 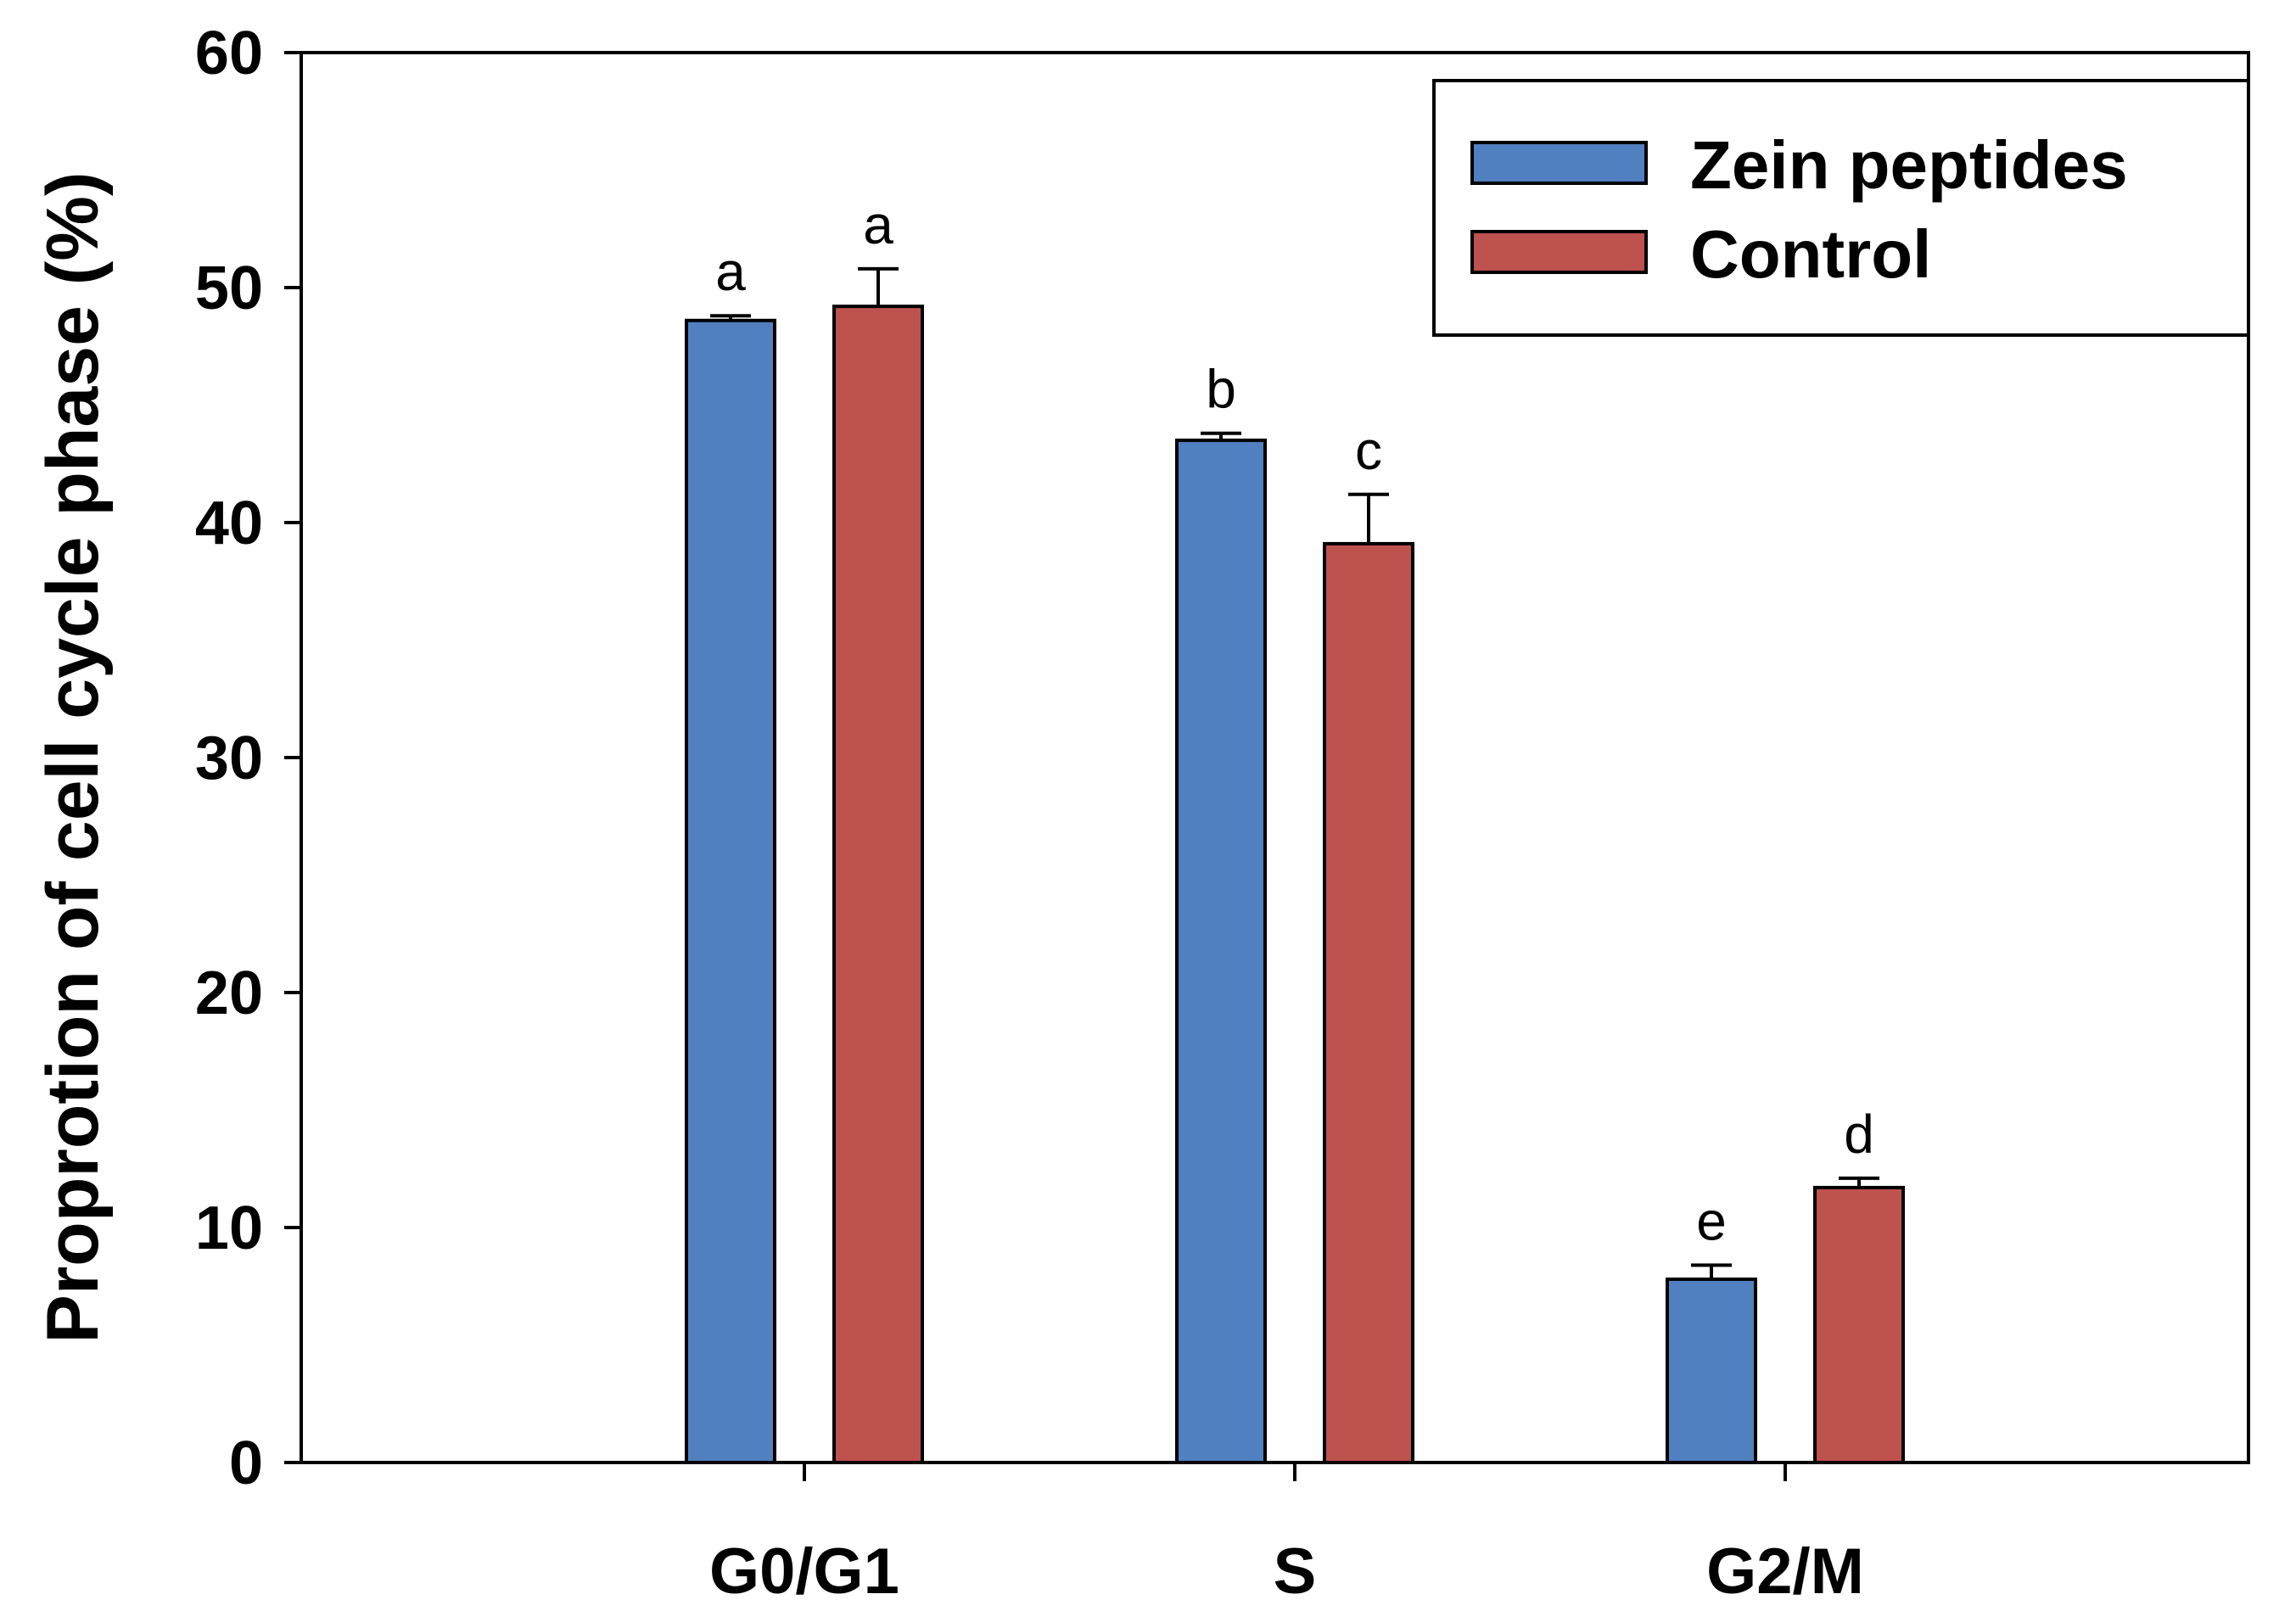 I want to click on y-tick-label: 0, so click(x=246, y=1463).